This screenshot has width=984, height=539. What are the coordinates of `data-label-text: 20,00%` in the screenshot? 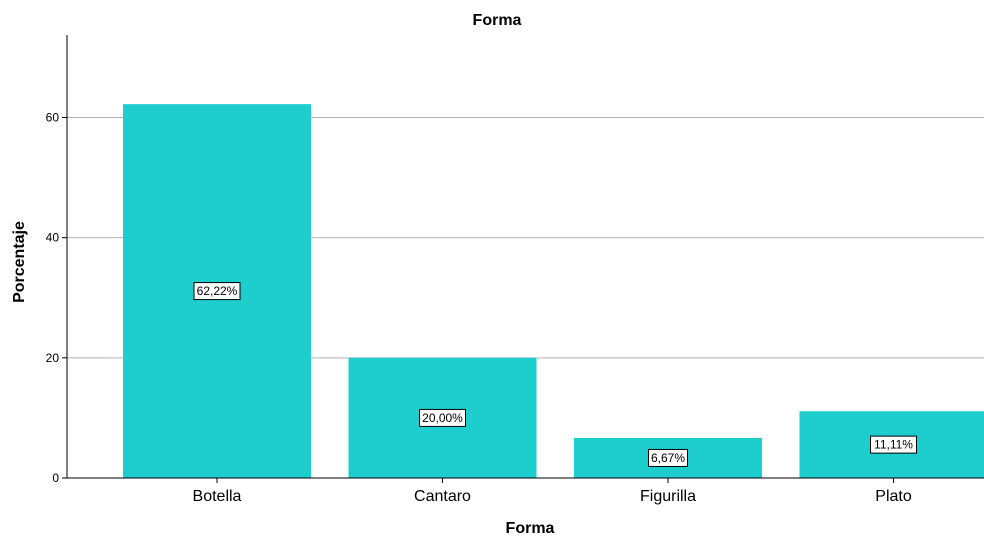 It's located at (442, 418).